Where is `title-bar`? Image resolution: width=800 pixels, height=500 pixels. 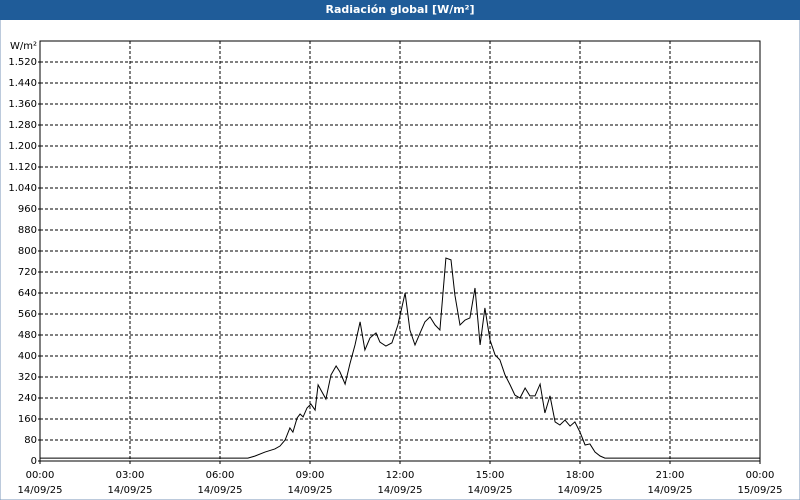
title-bar is located at coordinates (400, 10).